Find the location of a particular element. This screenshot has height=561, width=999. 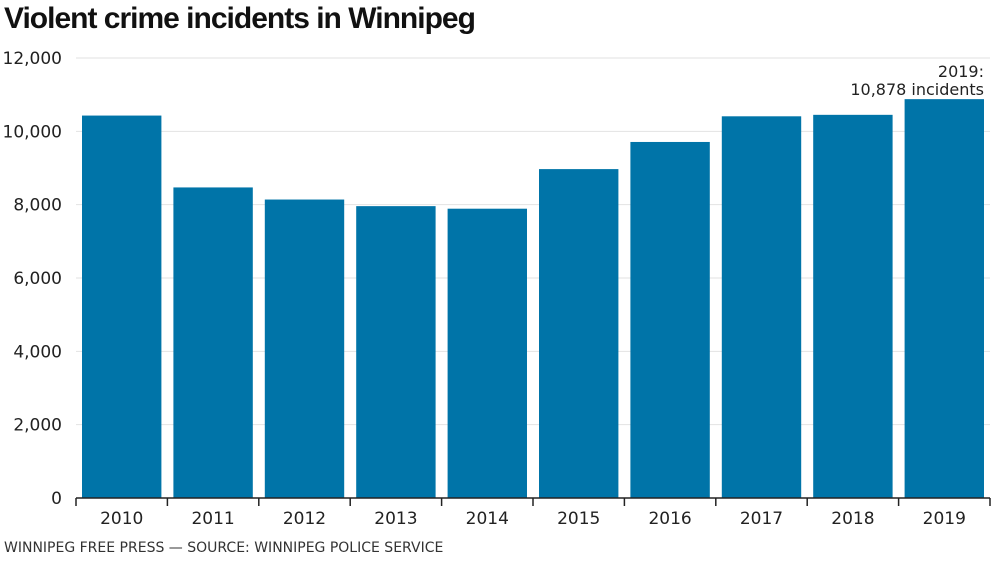

bar-2012 is located at coordinates (304, 349).